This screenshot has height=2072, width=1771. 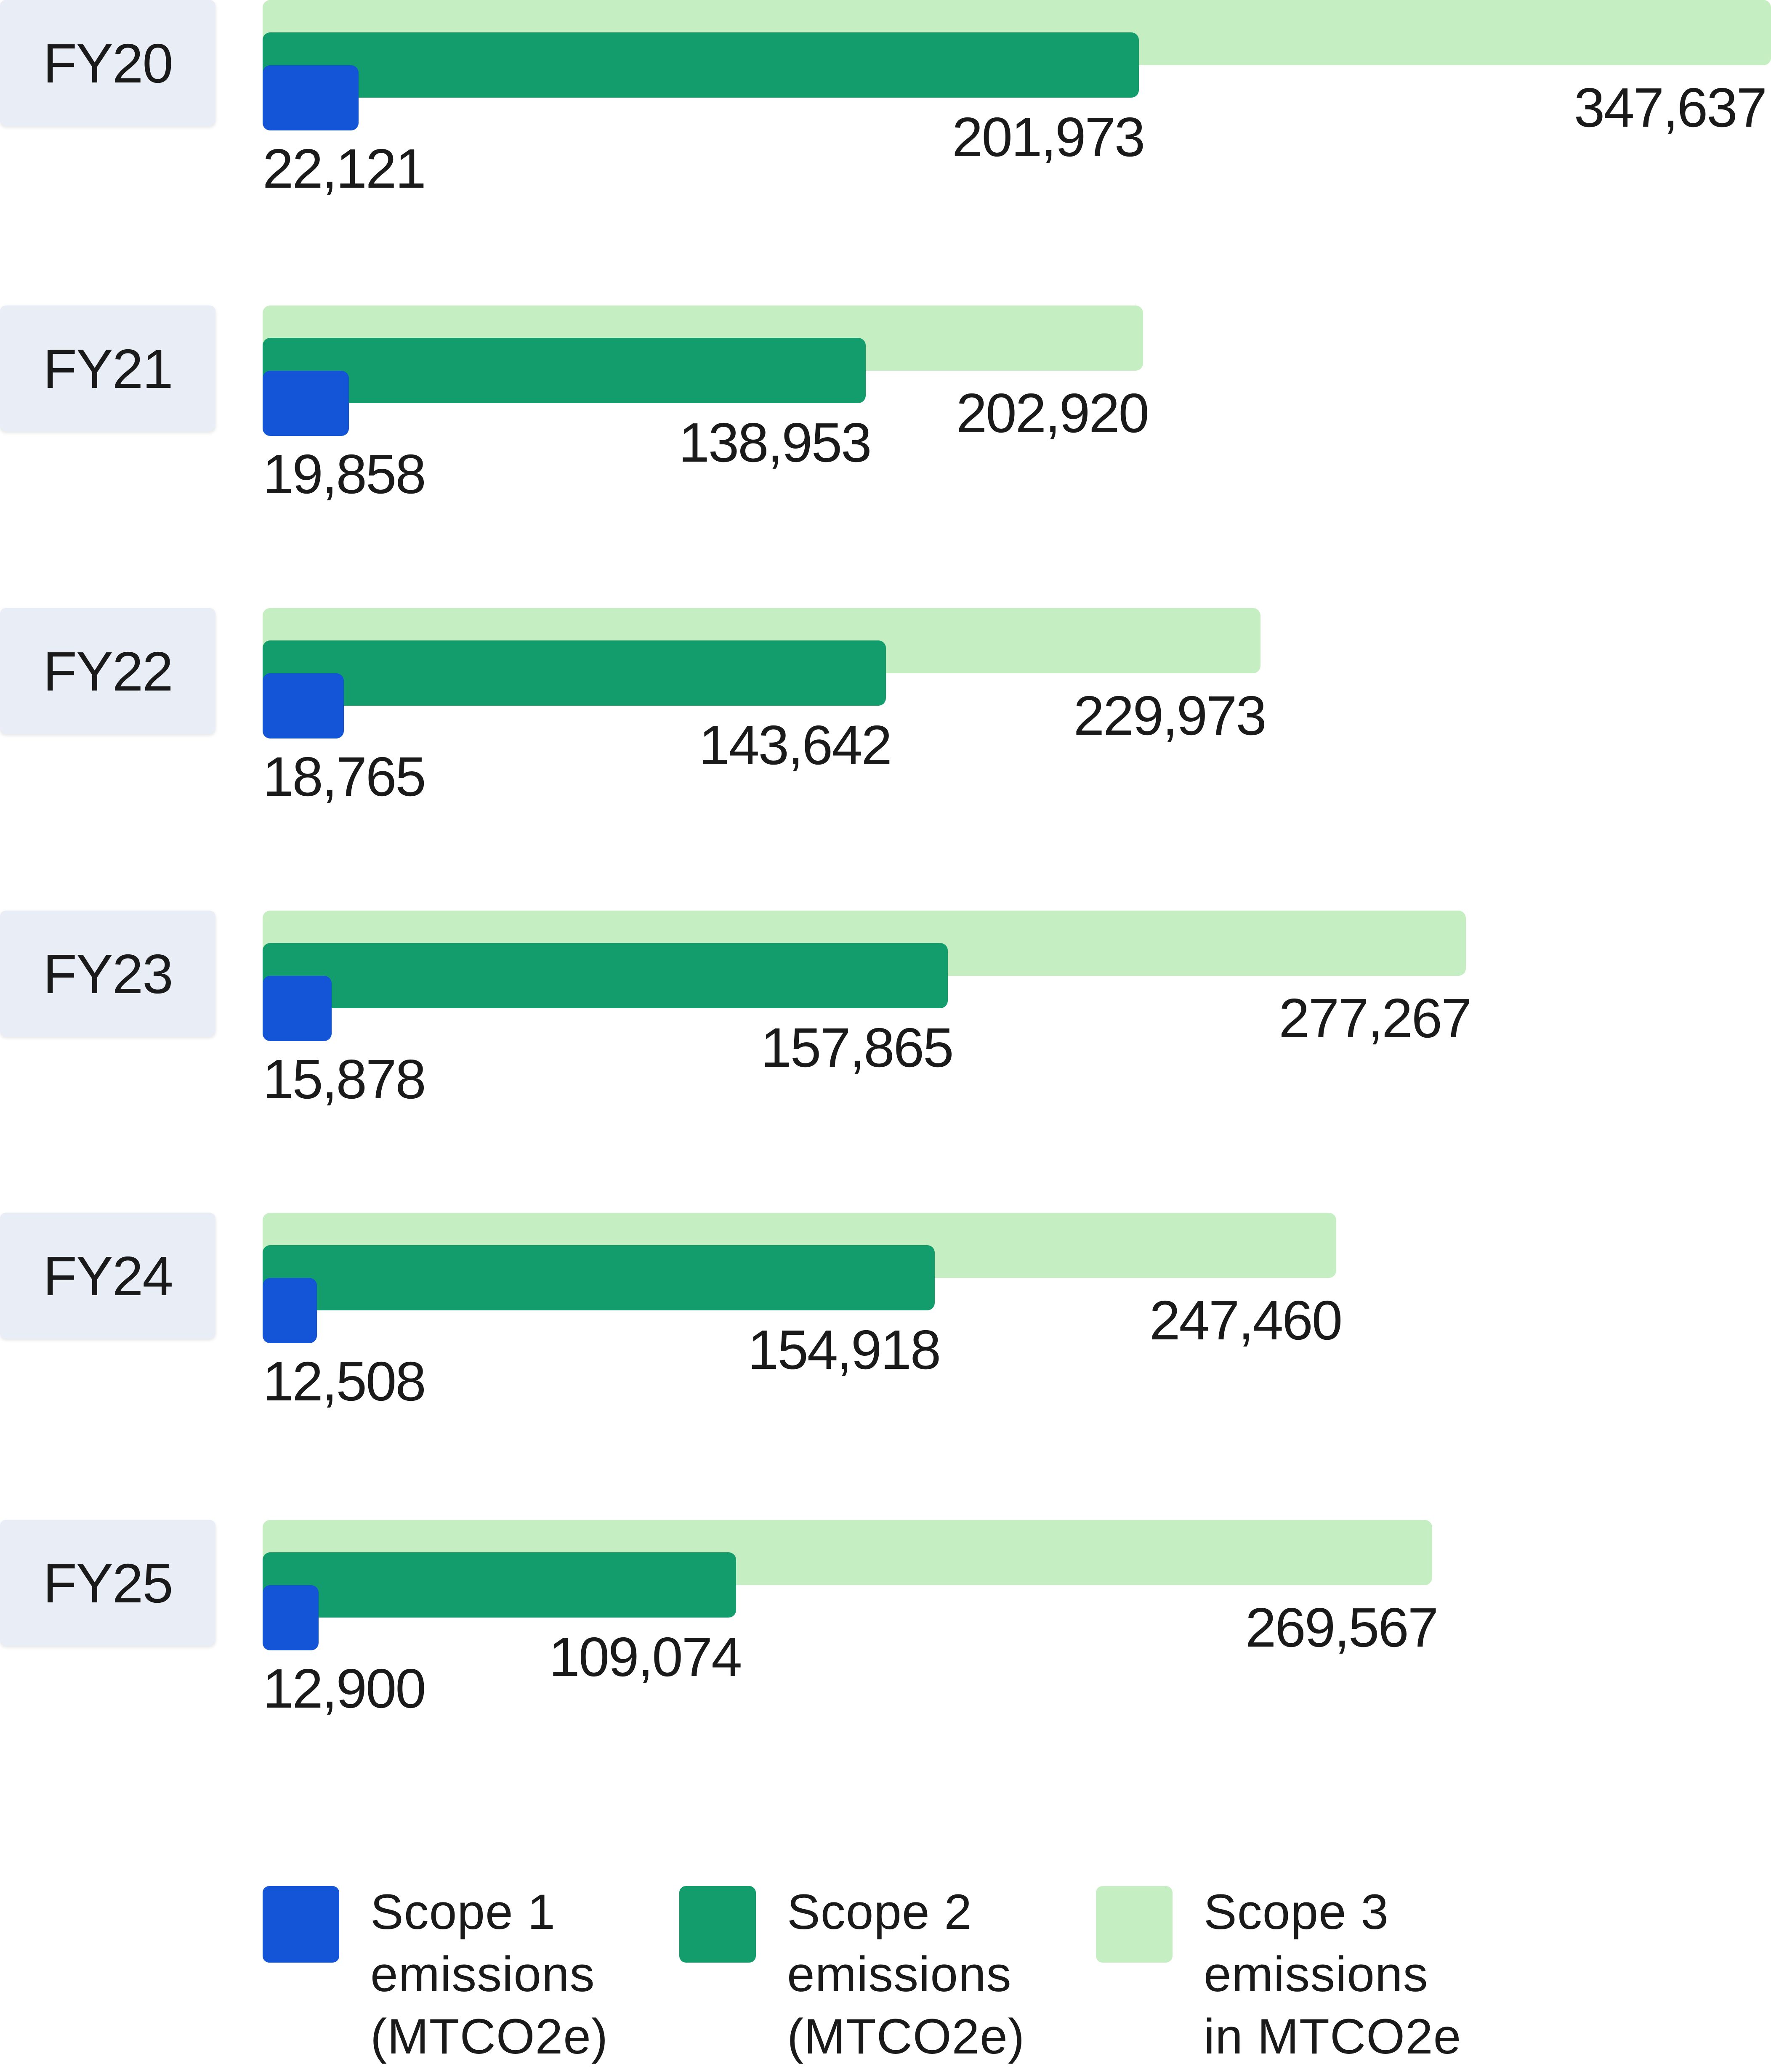 I want to click on category-label: FY22, so click(x=107, y=671).